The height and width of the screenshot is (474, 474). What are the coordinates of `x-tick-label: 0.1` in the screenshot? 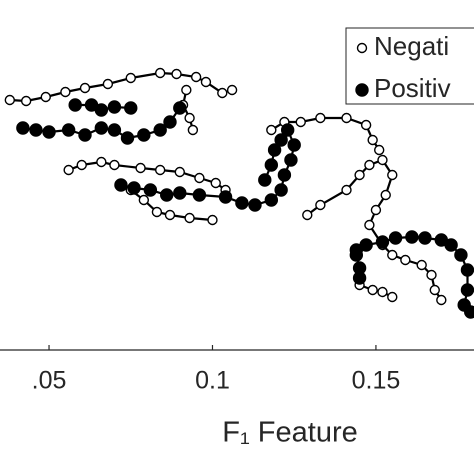 It's located at (212, 381).